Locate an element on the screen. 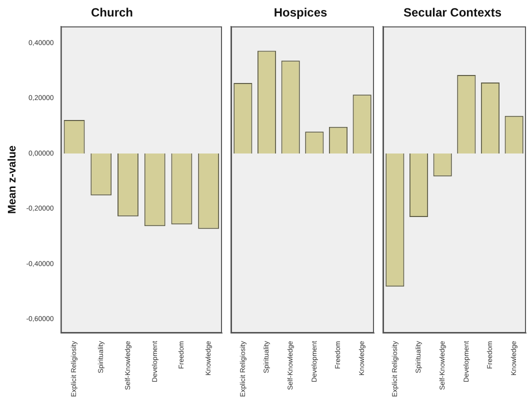 This screenshot has width=530, height=402. chart-title: Hospices is located at coordinates (301, 13).